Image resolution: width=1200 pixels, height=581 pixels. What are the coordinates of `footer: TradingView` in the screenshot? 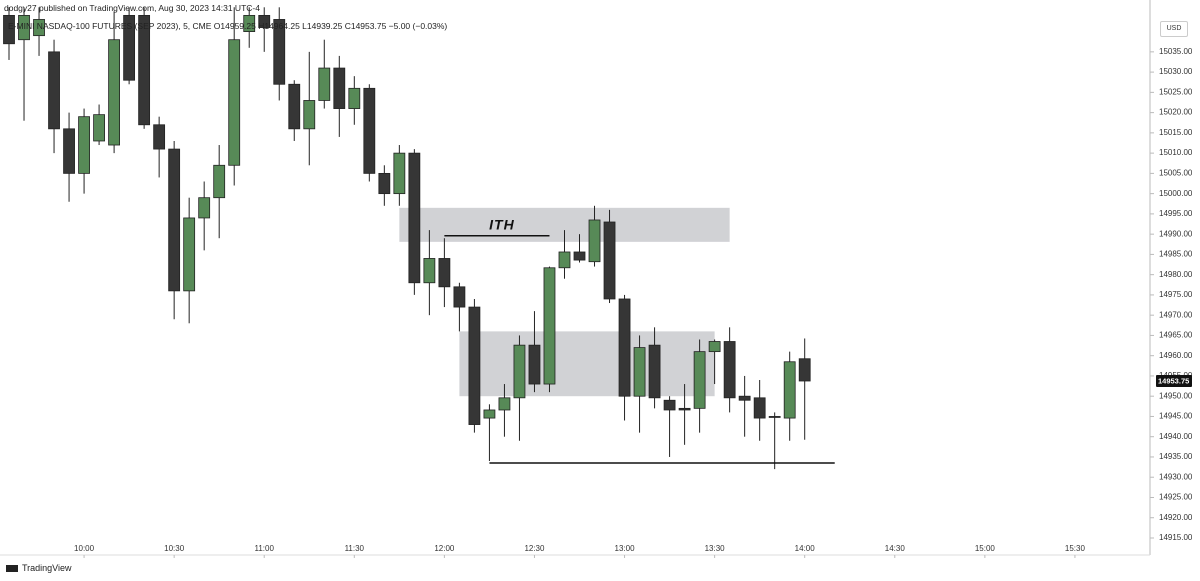 It's located at (39, 568).